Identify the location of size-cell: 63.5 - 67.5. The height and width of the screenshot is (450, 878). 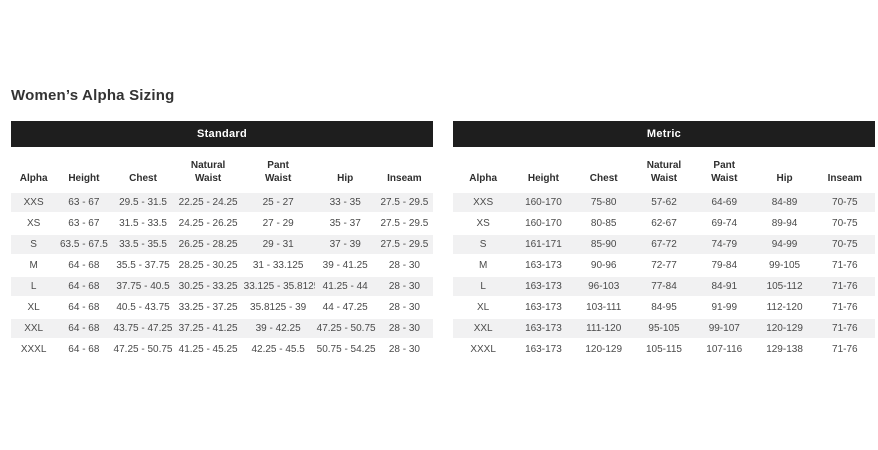
(83, 244).